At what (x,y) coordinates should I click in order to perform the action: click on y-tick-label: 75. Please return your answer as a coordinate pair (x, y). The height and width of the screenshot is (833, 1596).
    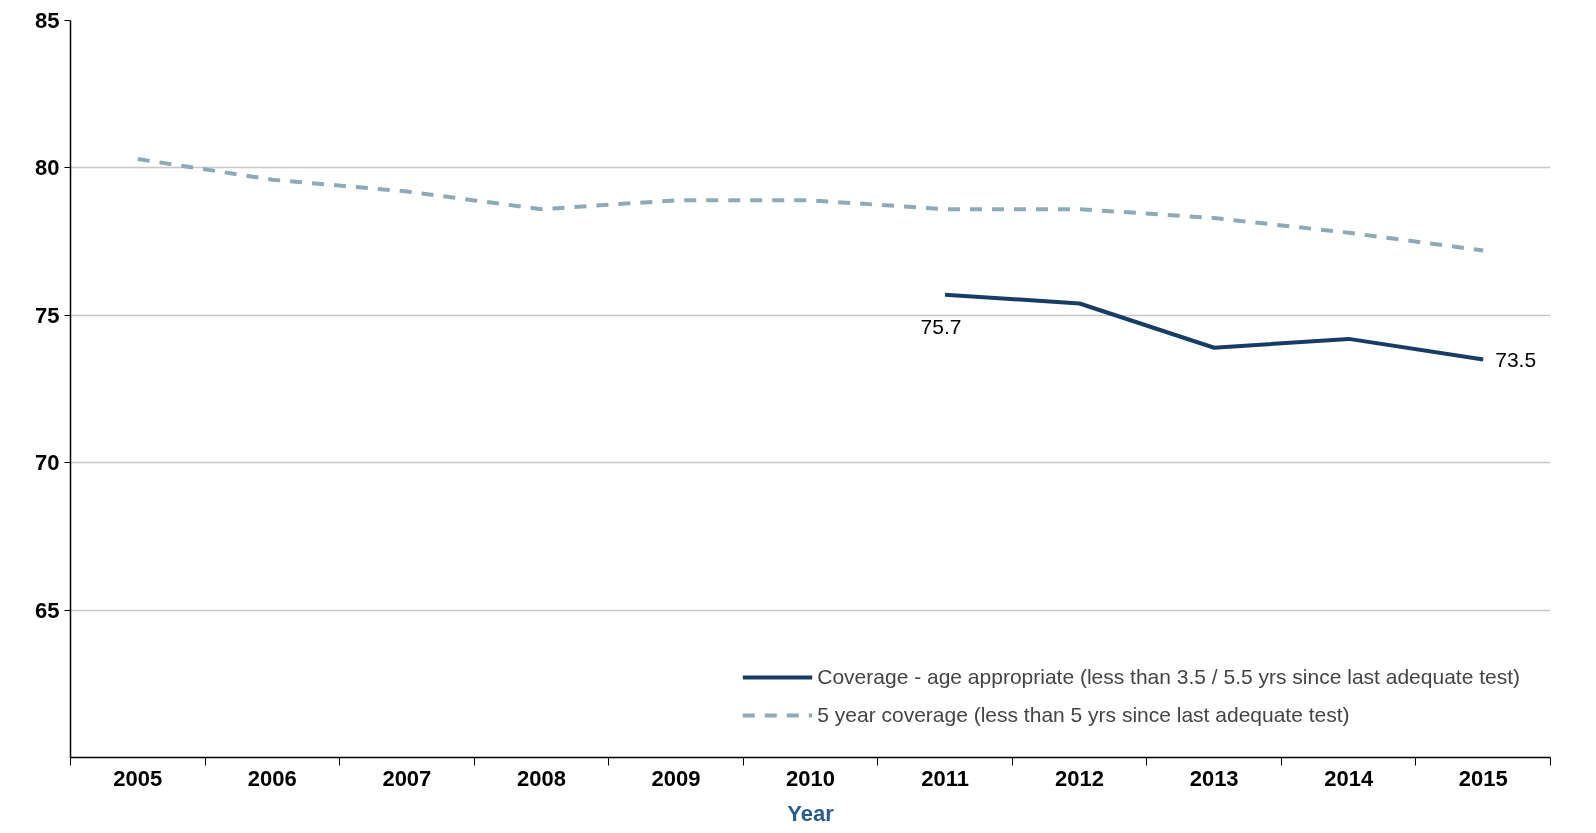
    Looking at the image, I should click on (47, 315).